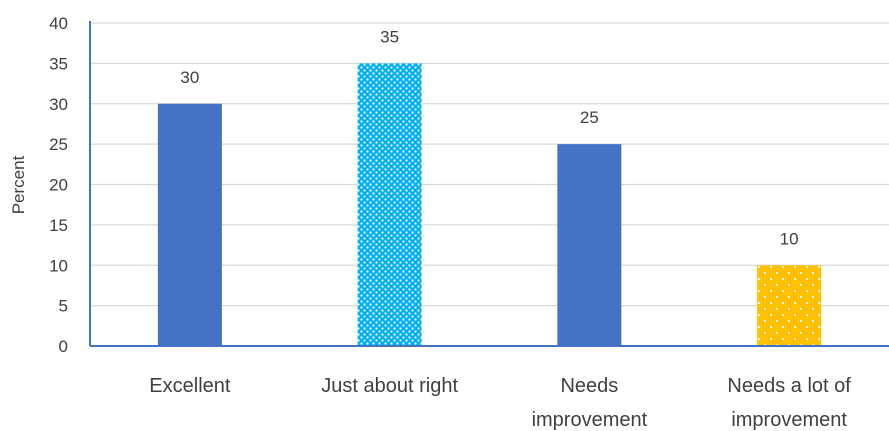 The height and width of the screenshot is (431, 889). I want to click on y-axis-title: Percent, so click(18, 184).